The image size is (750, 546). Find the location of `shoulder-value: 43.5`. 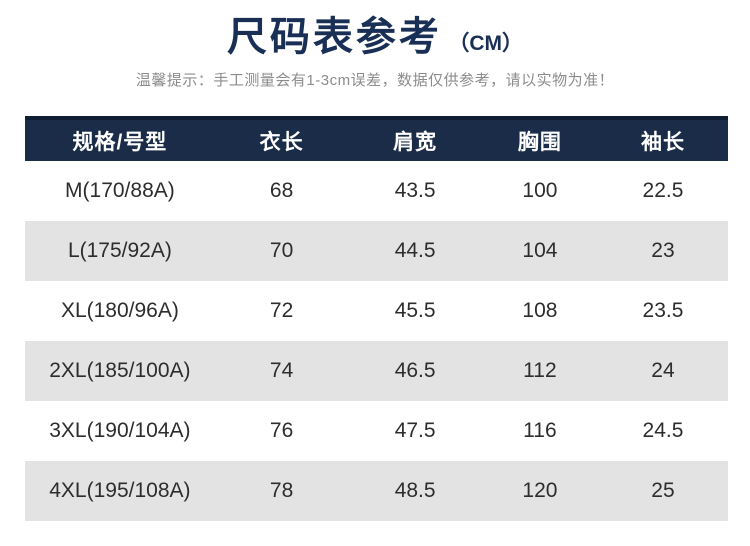

shoulder-value: 43.5 is located at coordinates (415, 190).